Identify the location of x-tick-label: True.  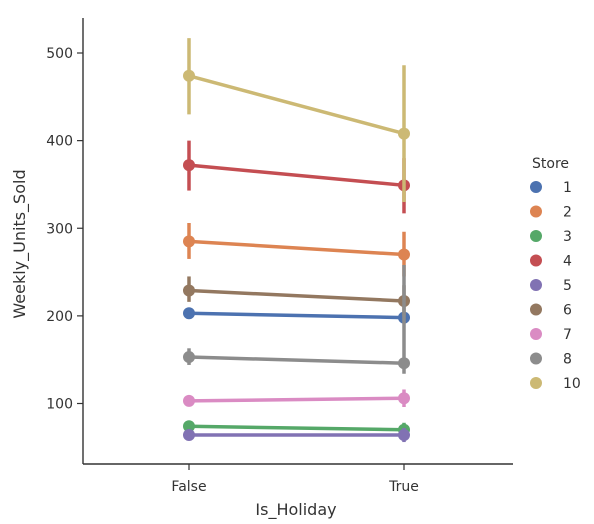
(403, 487).